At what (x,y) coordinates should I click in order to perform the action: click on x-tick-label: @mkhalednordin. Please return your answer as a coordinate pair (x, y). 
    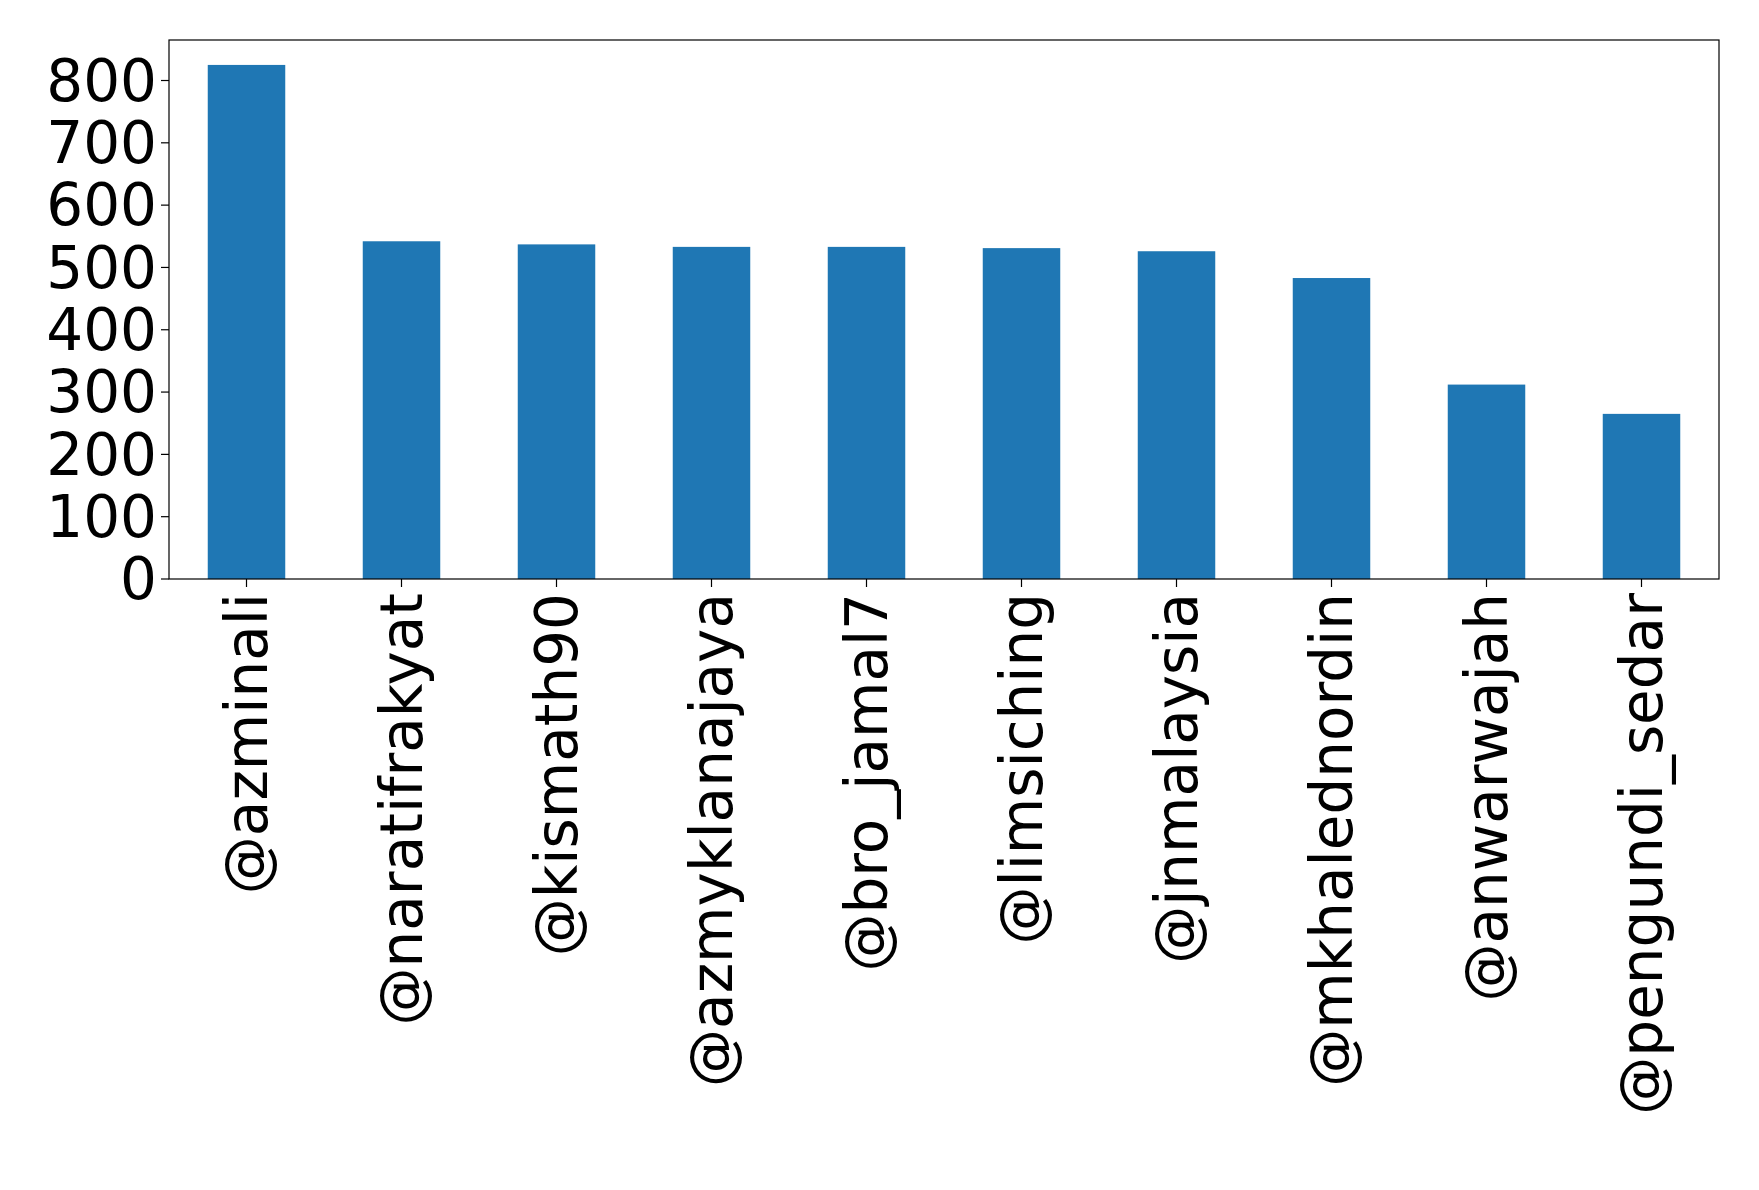
    Looking at the image, I should click on (1331, 840).